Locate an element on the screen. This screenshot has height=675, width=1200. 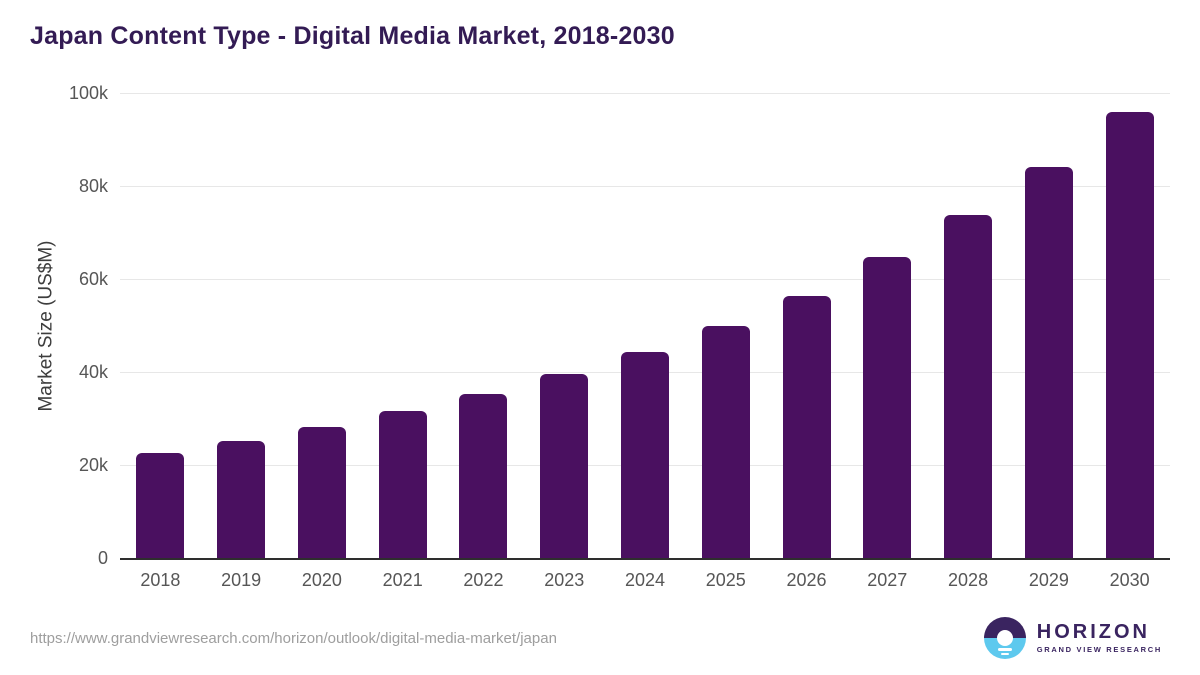
x-tick-label-2027: 2027 is located at coordinates (887, 580).